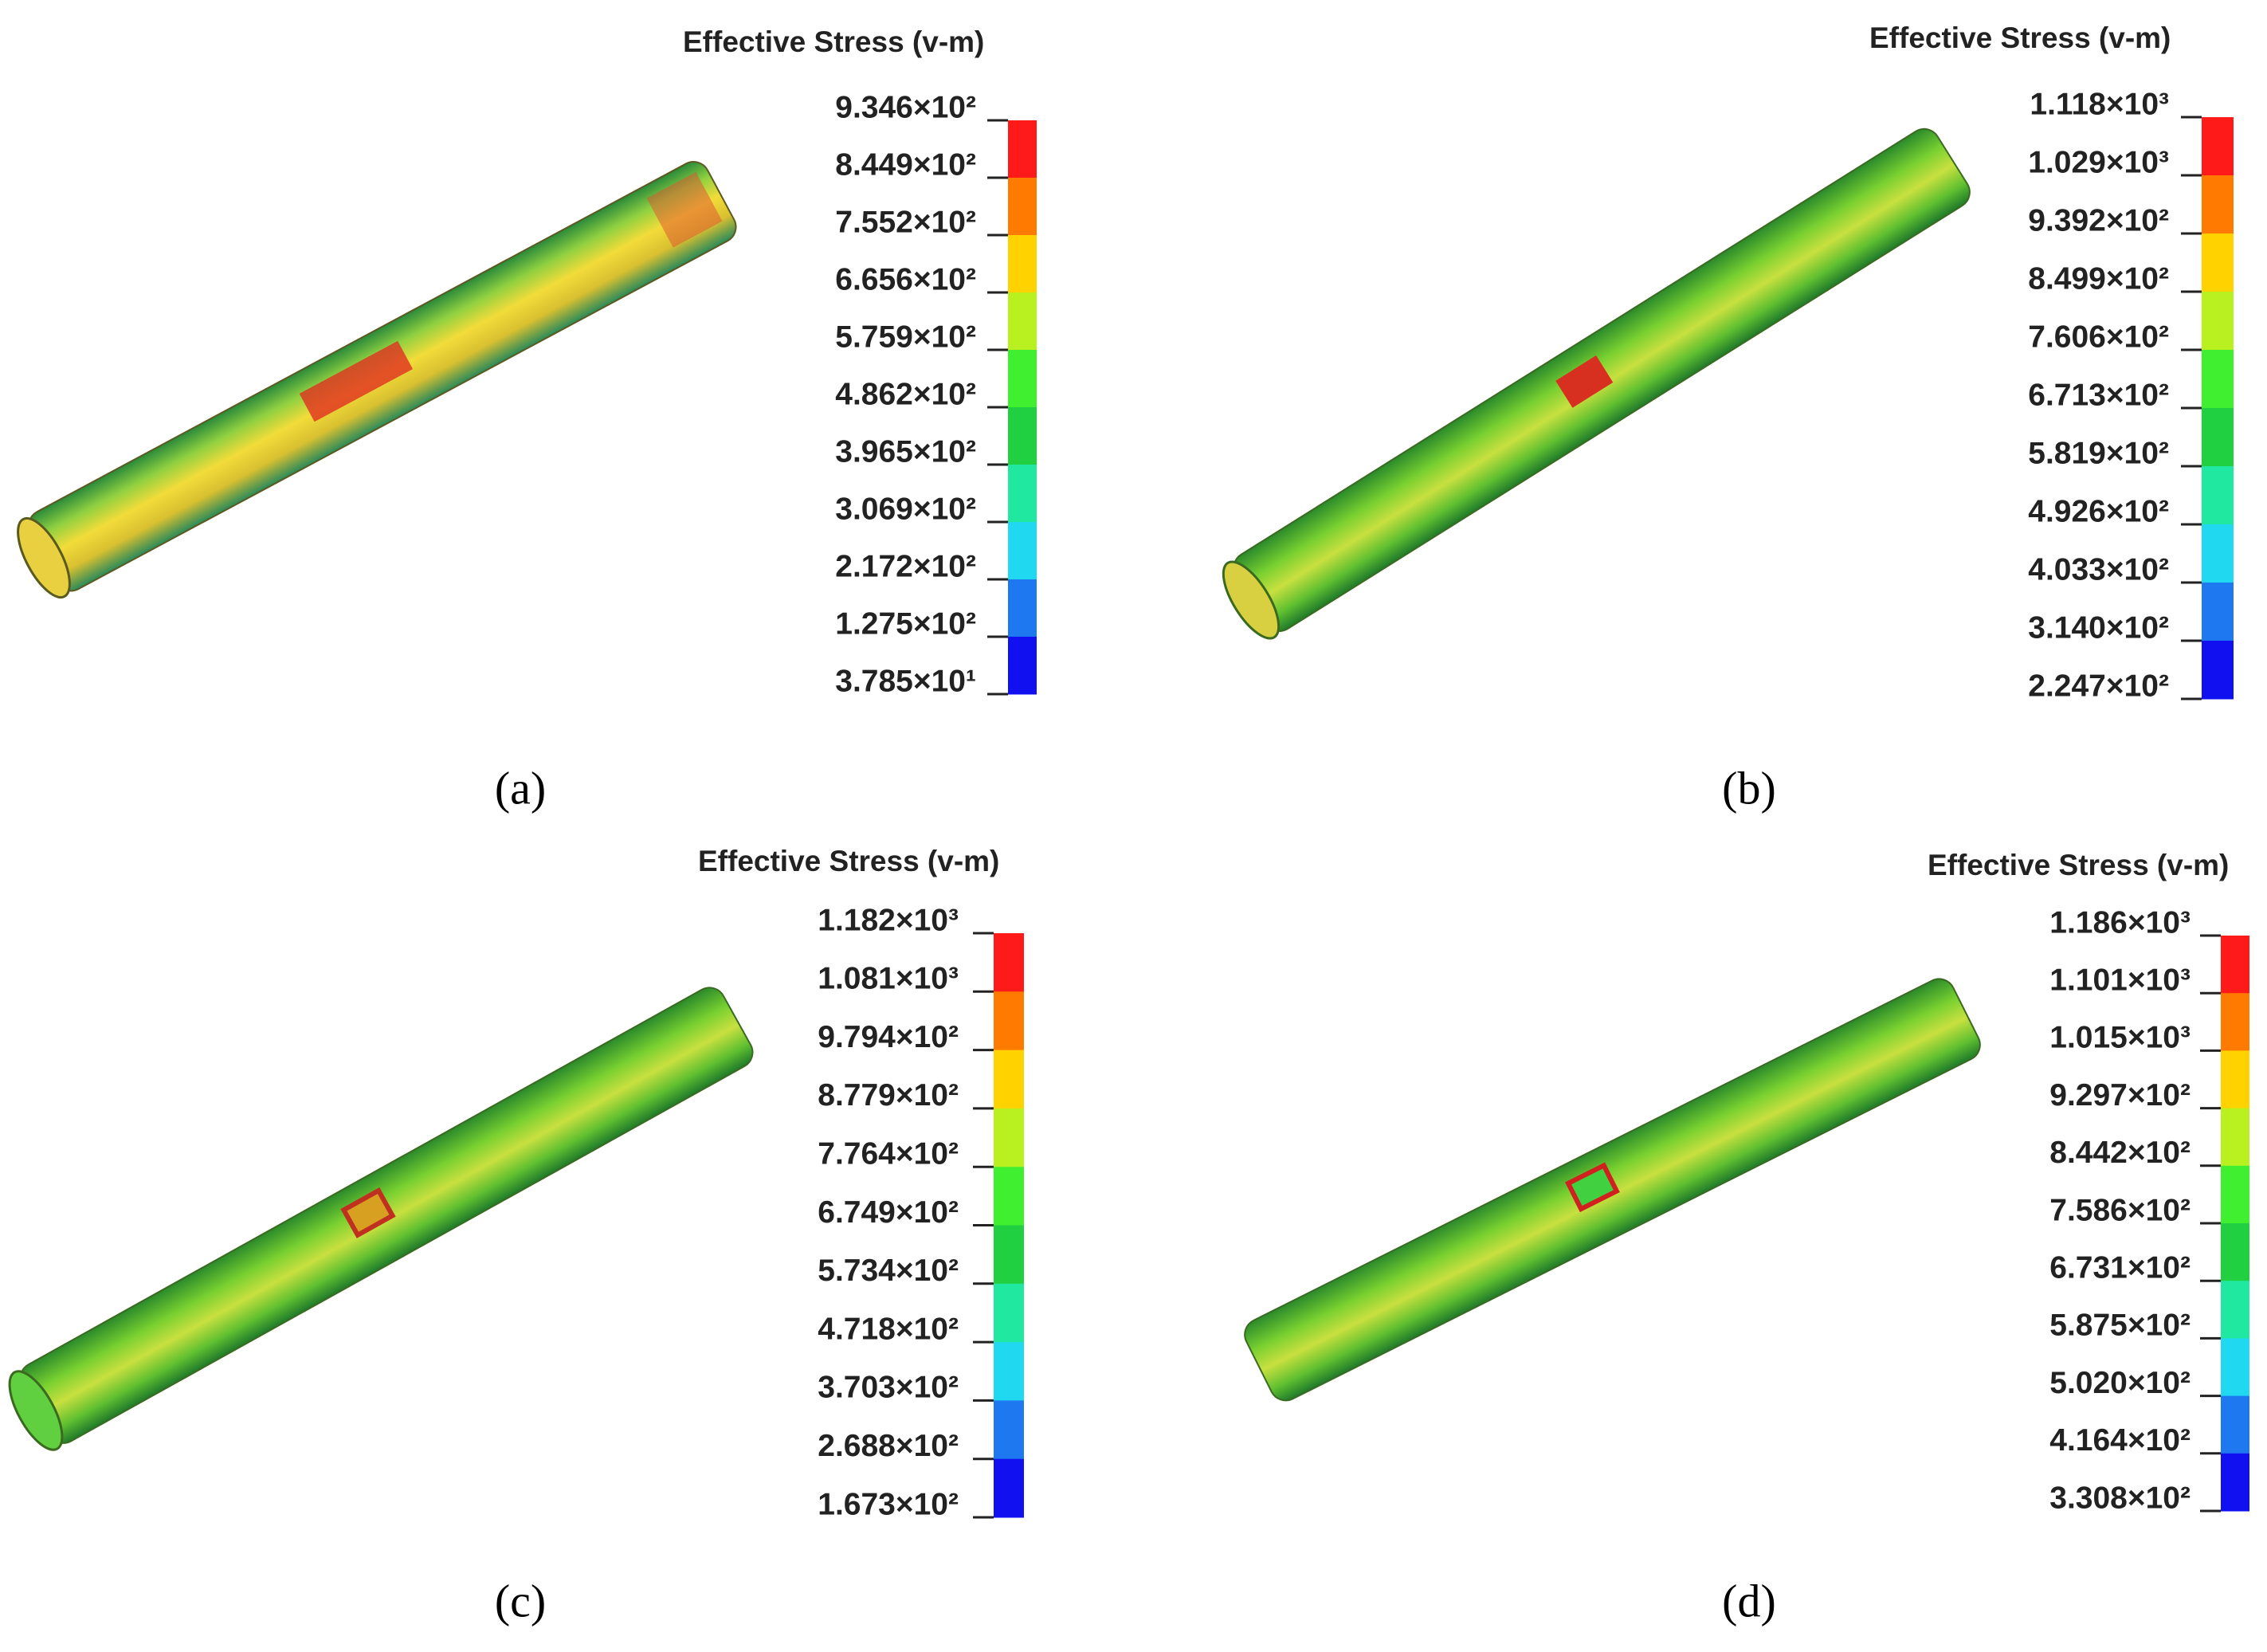  I want to click on legend-label: 2.172×10², so click(905, 566).